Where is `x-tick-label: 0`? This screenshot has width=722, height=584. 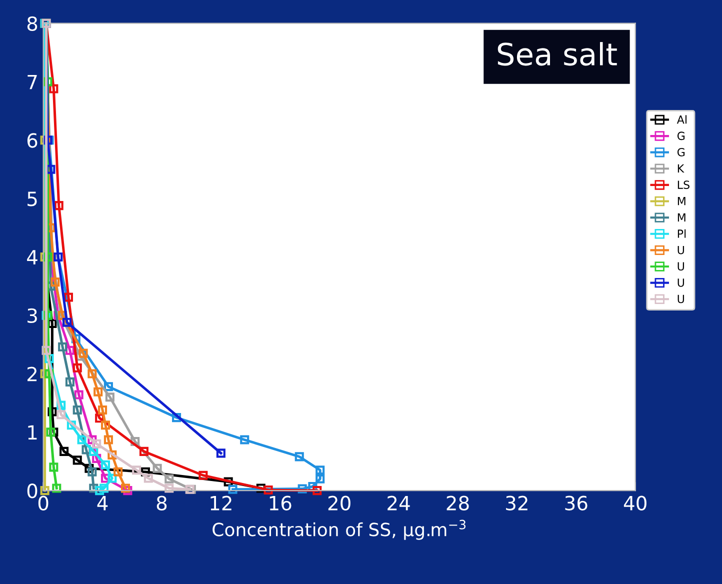
x-tick-label: 0 is located at coordinates (43, 503).